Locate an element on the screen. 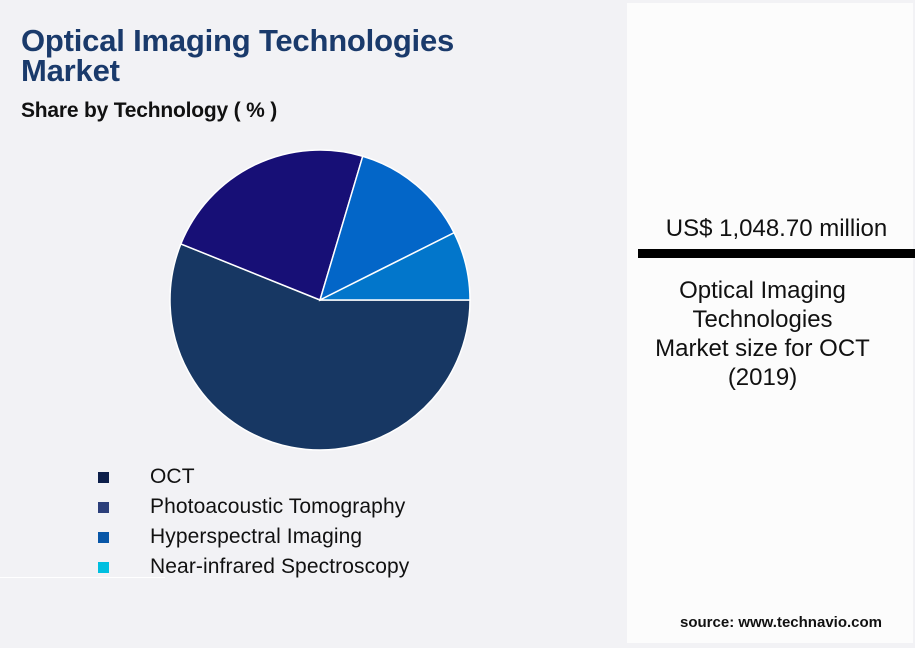 The width and height of the screenshot is (915, 648). legend-label: OCT is located at coordinates (172, 476).